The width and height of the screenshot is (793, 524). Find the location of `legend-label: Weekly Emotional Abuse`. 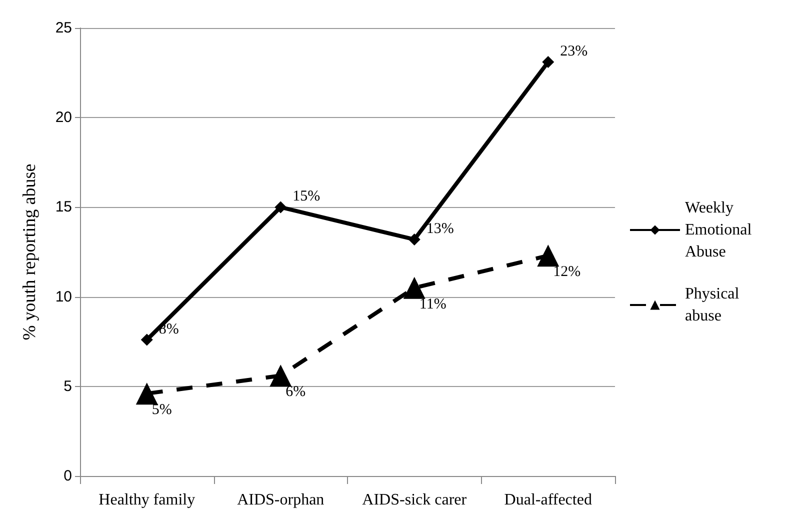

legend-label: Weekly Emotional Abuse is located at coordinates (720, 230).